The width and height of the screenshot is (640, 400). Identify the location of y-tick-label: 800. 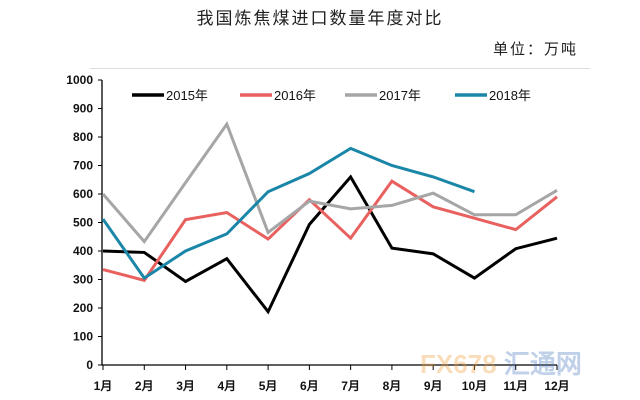
(83, 137).